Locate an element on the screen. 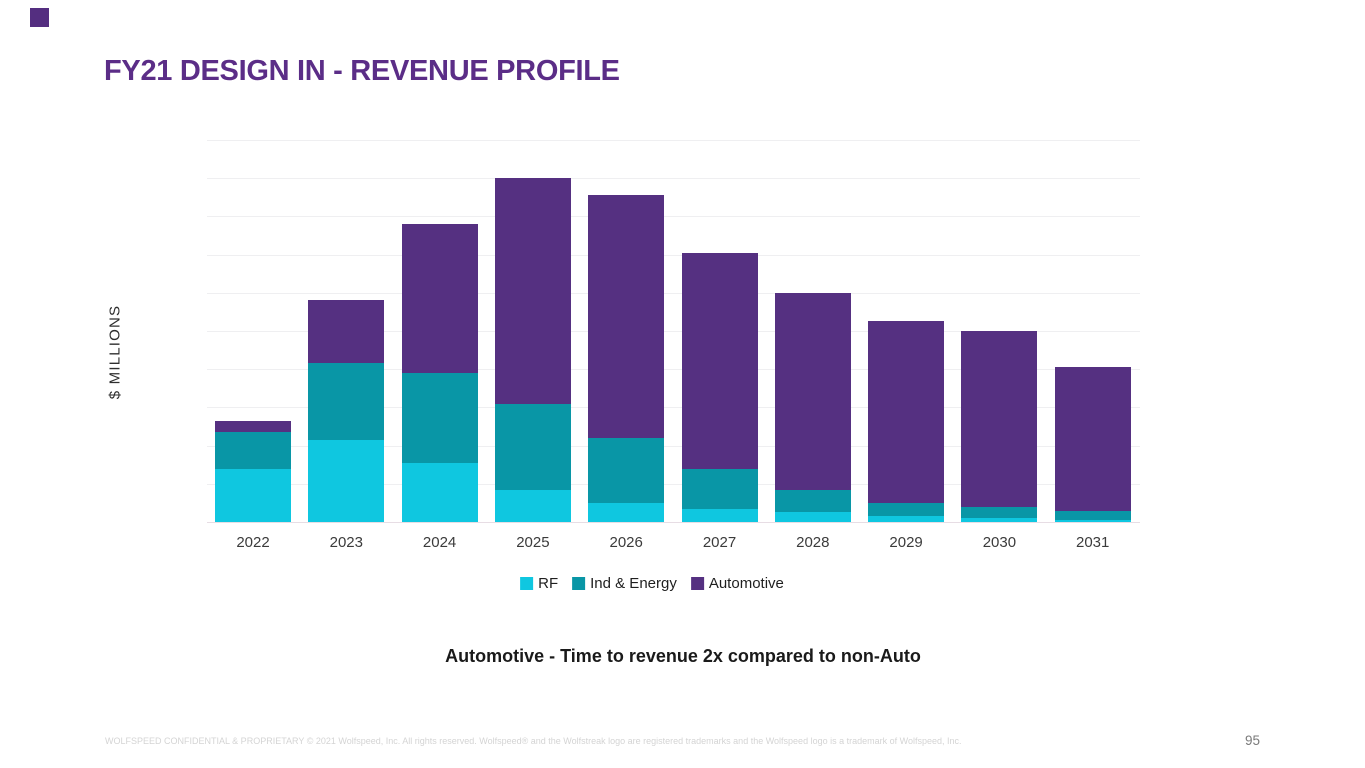  bar-segment-2030-automotive is located at coordinates (999, 419).